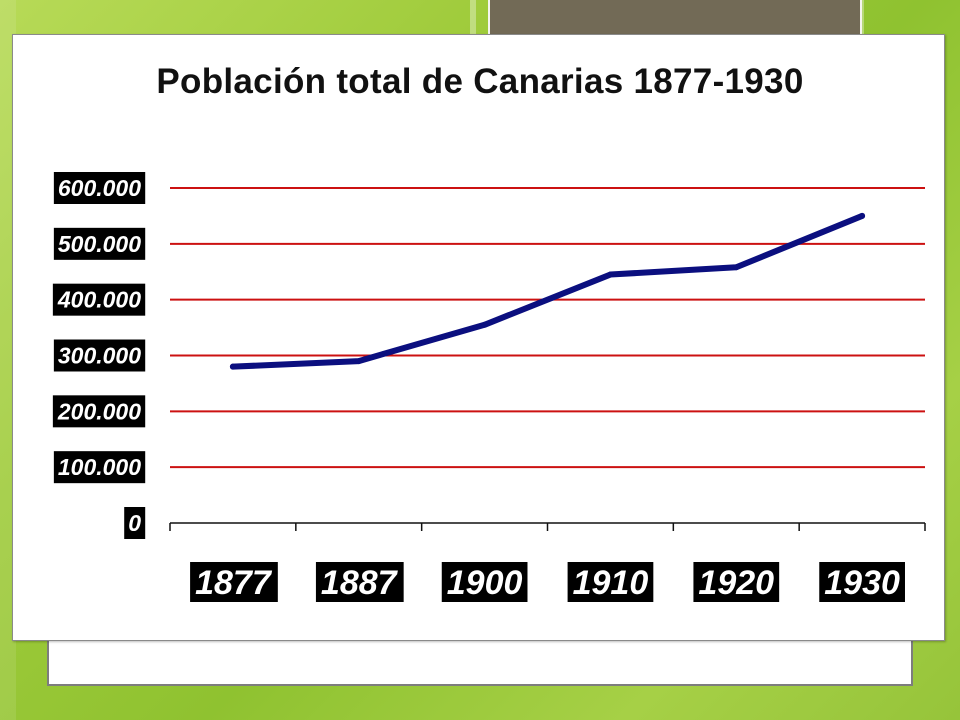  I want to click on y-tick-label-text: 500.000, so click(99, 244).